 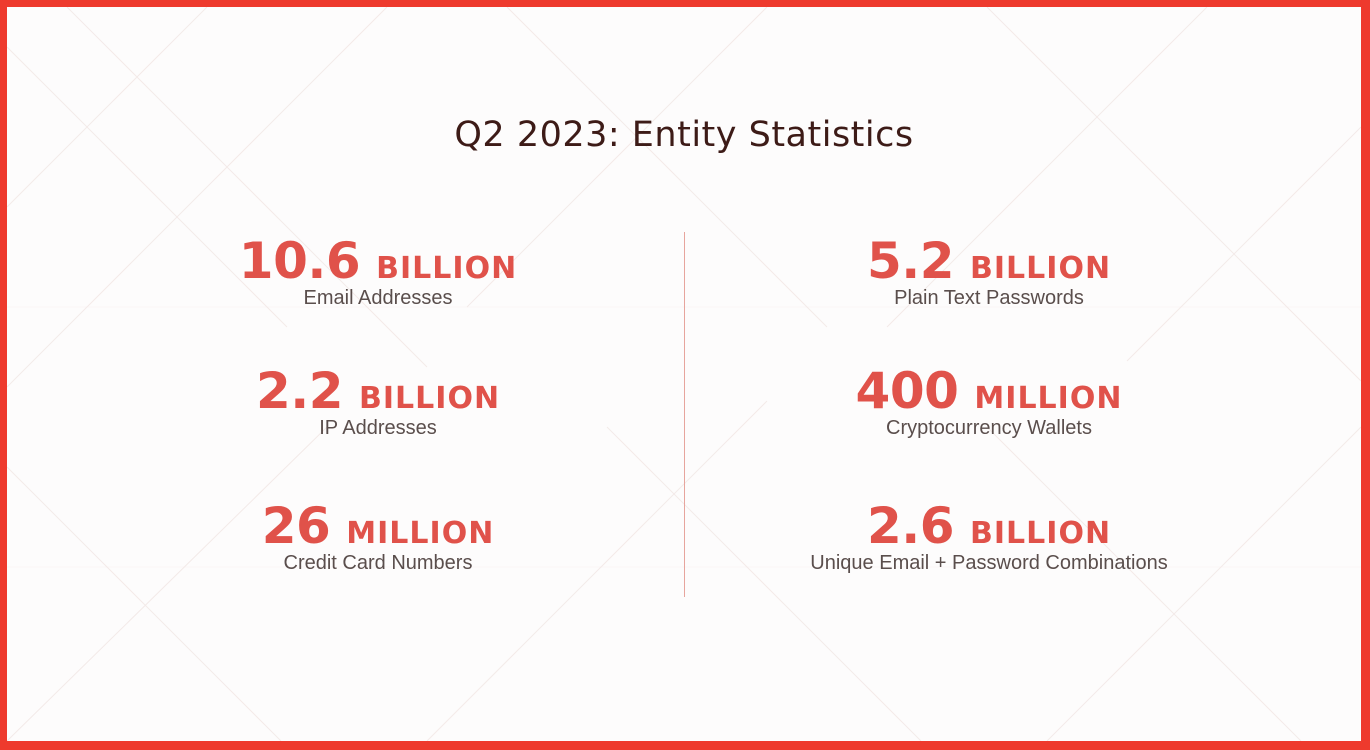 I want to click on stat-cryptocurrency-wallets: 400 MILLION Cryptocurrency Wallets, so click(x=989, y=402).